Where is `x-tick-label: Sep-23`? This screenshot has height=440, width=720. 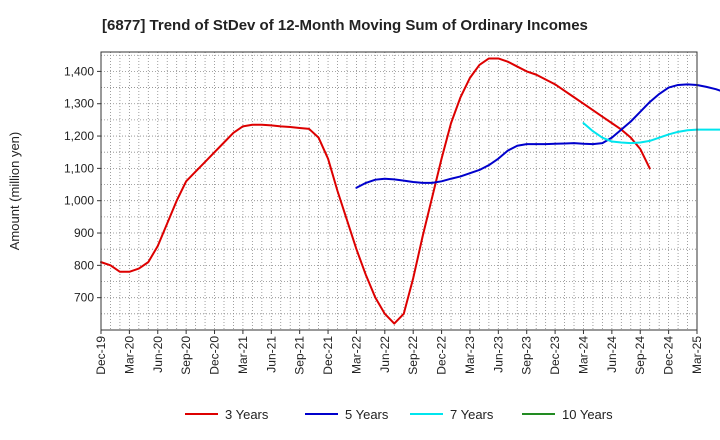
x-tick-label: Sep-23 is located at coordinates (527, 355).